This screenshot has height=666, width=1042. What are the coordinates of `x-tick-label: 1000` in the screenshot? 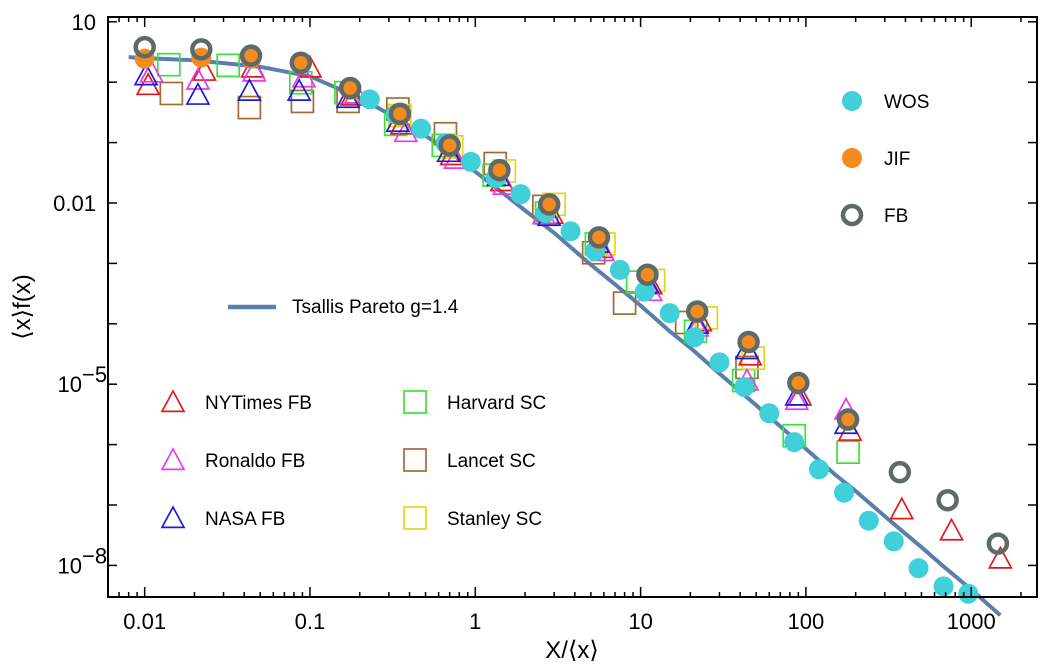 It's located at (971, 621).